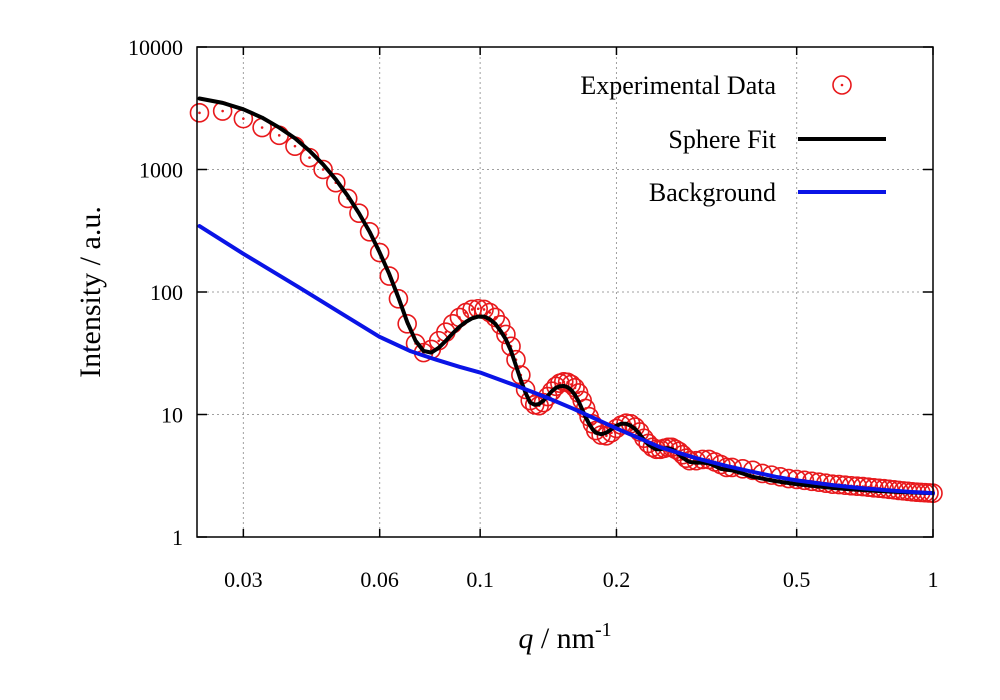 The height and width of the screenshot is (700, 1000). I want to click on x-tick-label: 0.2, so click(617, 579).